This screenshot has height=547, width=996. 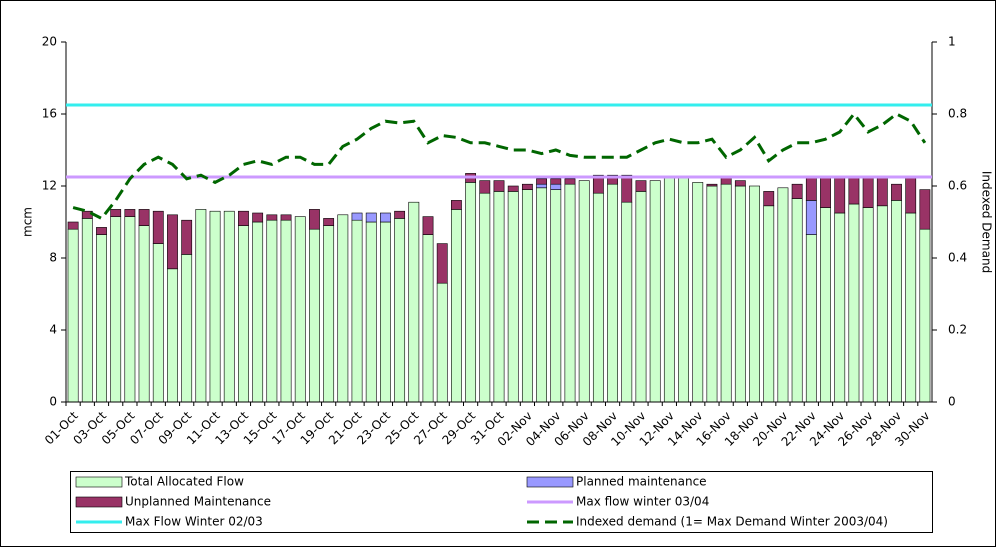 I want to click on y-tick-label: 12, so click(x=49, y=186).